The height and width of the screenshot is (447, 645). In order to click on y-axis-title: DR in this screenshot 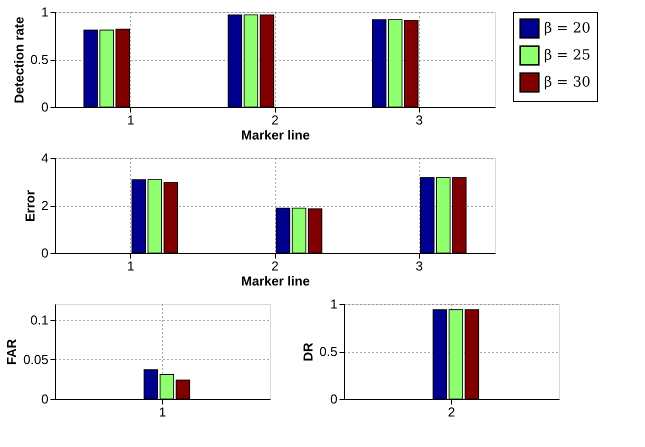, I will do `click(308, 352)`.